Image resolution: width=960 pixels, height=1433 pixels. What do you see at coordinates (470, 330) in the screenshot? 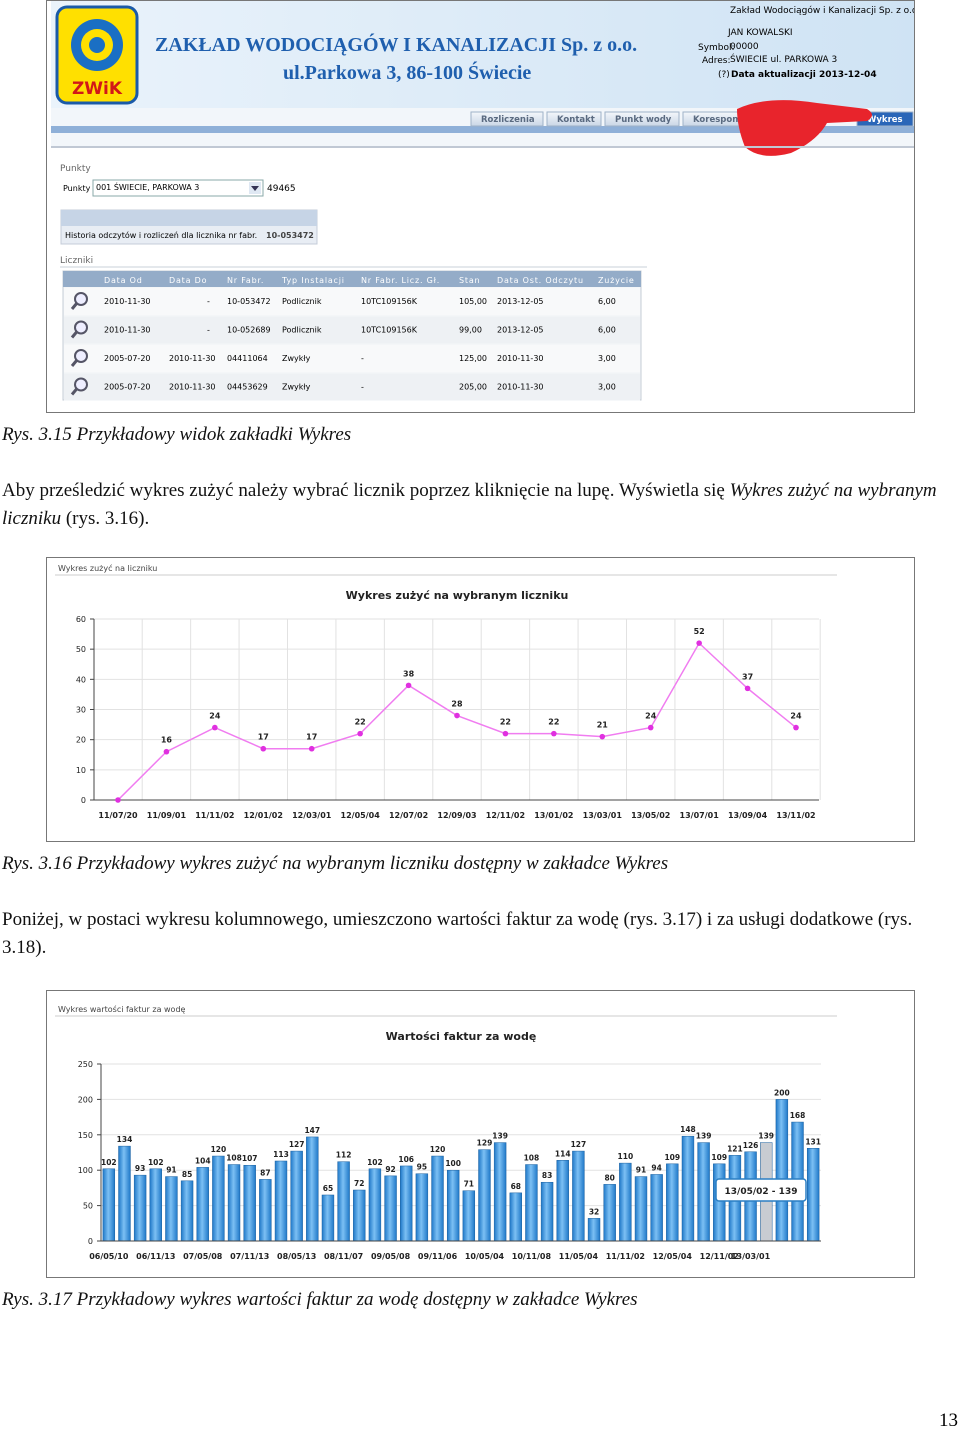
I see `table-cell: 99,00` at bounding box center [470, 330].